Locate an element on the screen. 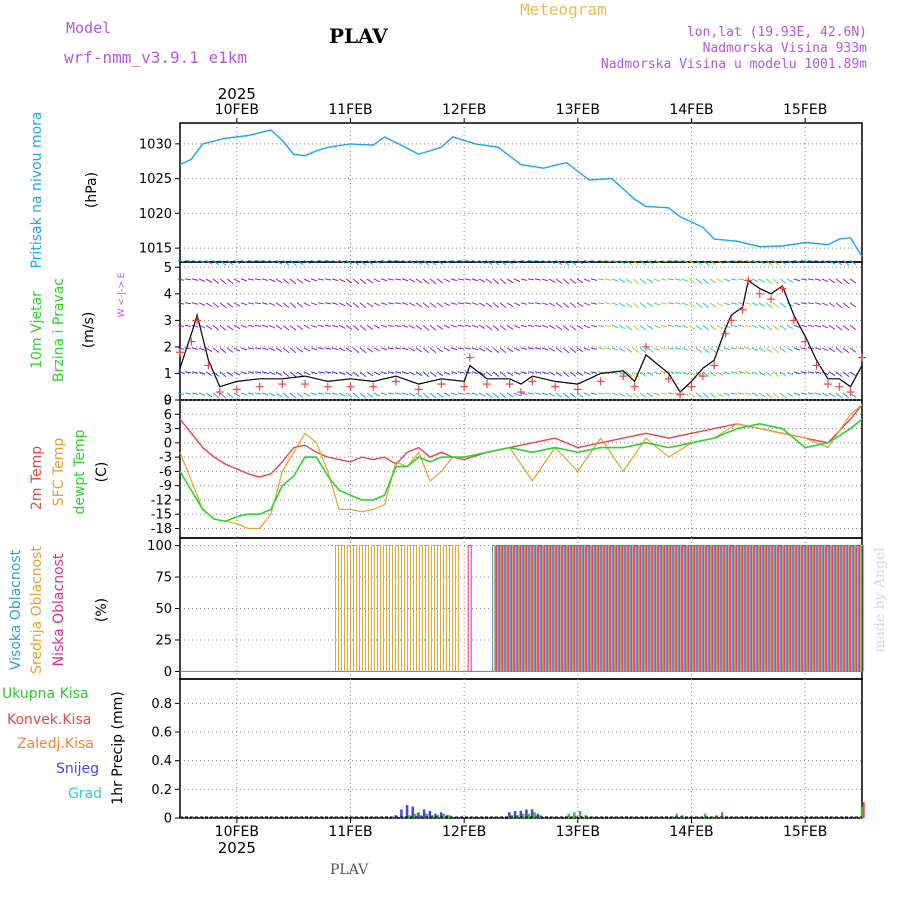 The image size is (900, 900). date-label-top: 11FEB is located at coordinates (350, 110).